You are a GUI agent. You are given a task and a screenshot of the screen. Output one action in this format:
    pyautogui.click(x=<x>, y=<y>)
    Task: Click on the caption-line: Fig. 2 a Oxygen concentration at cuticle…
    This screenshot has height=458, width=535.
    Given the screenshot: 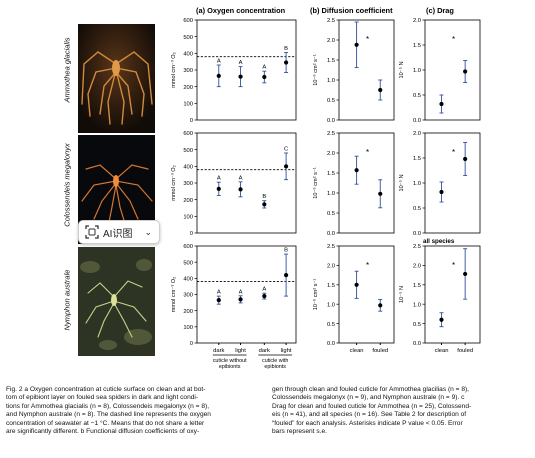 What is the action you would take?
    pyautogui.click(x=106, y=389)
    